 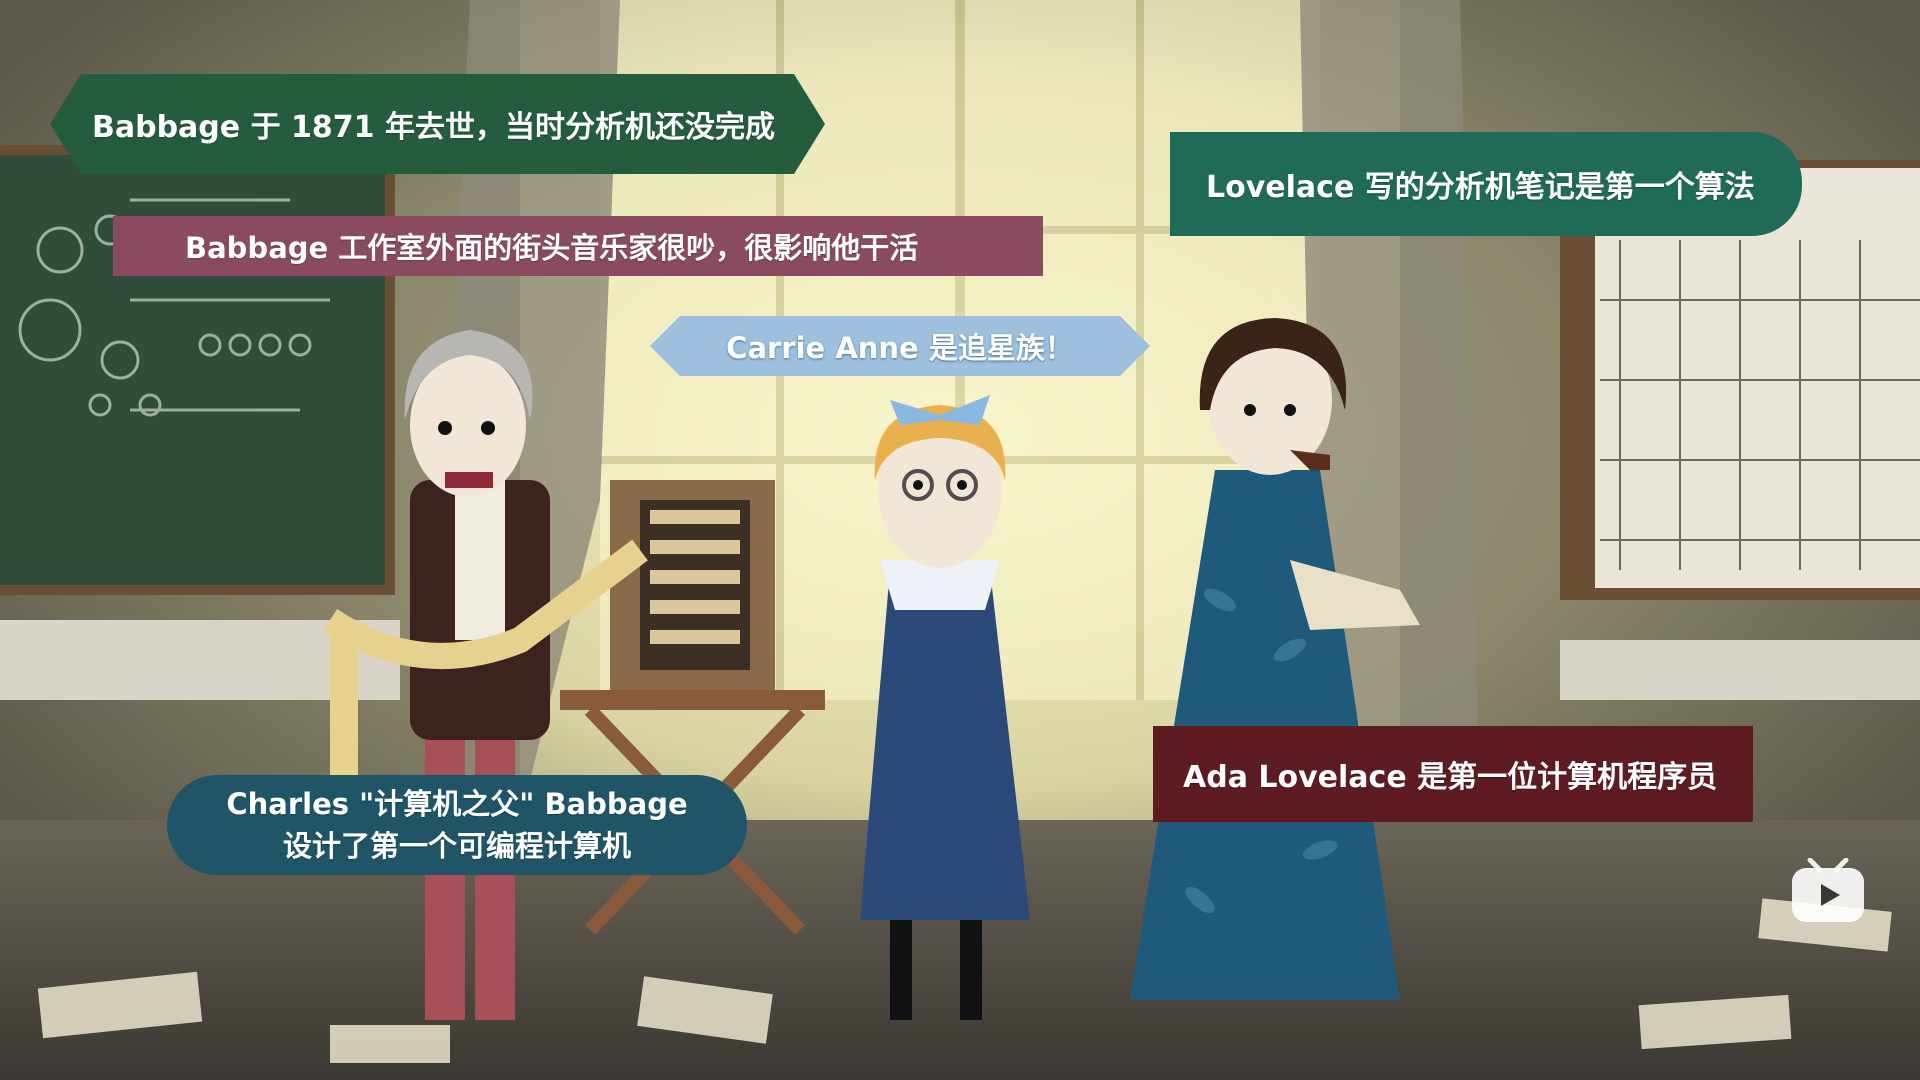 What do you see at coordinates (1740, 380) in the screenshot?
I see `table-poster` at bounding box center [1740, 380].